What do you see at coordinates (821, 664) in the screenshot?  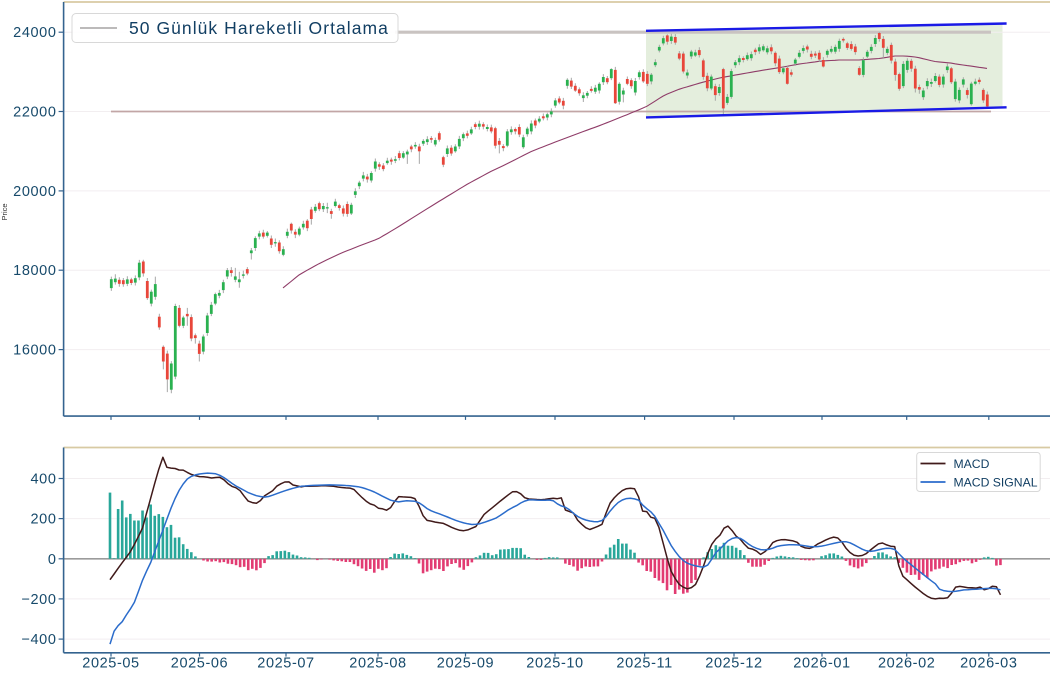 I see `svg-text: 2026-01` at bounding box center [821, 664].